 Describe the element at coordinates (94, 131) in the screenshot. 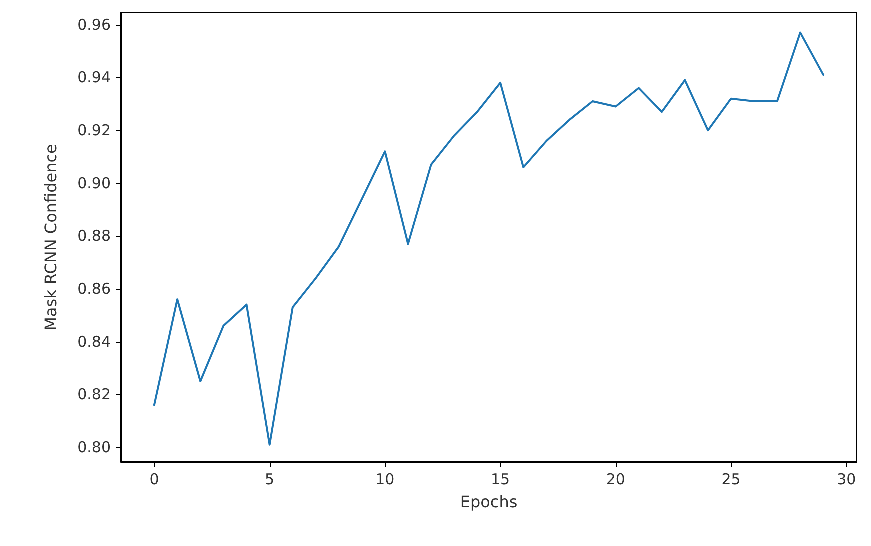

I see `y-tick-label: 0.92` at that location.